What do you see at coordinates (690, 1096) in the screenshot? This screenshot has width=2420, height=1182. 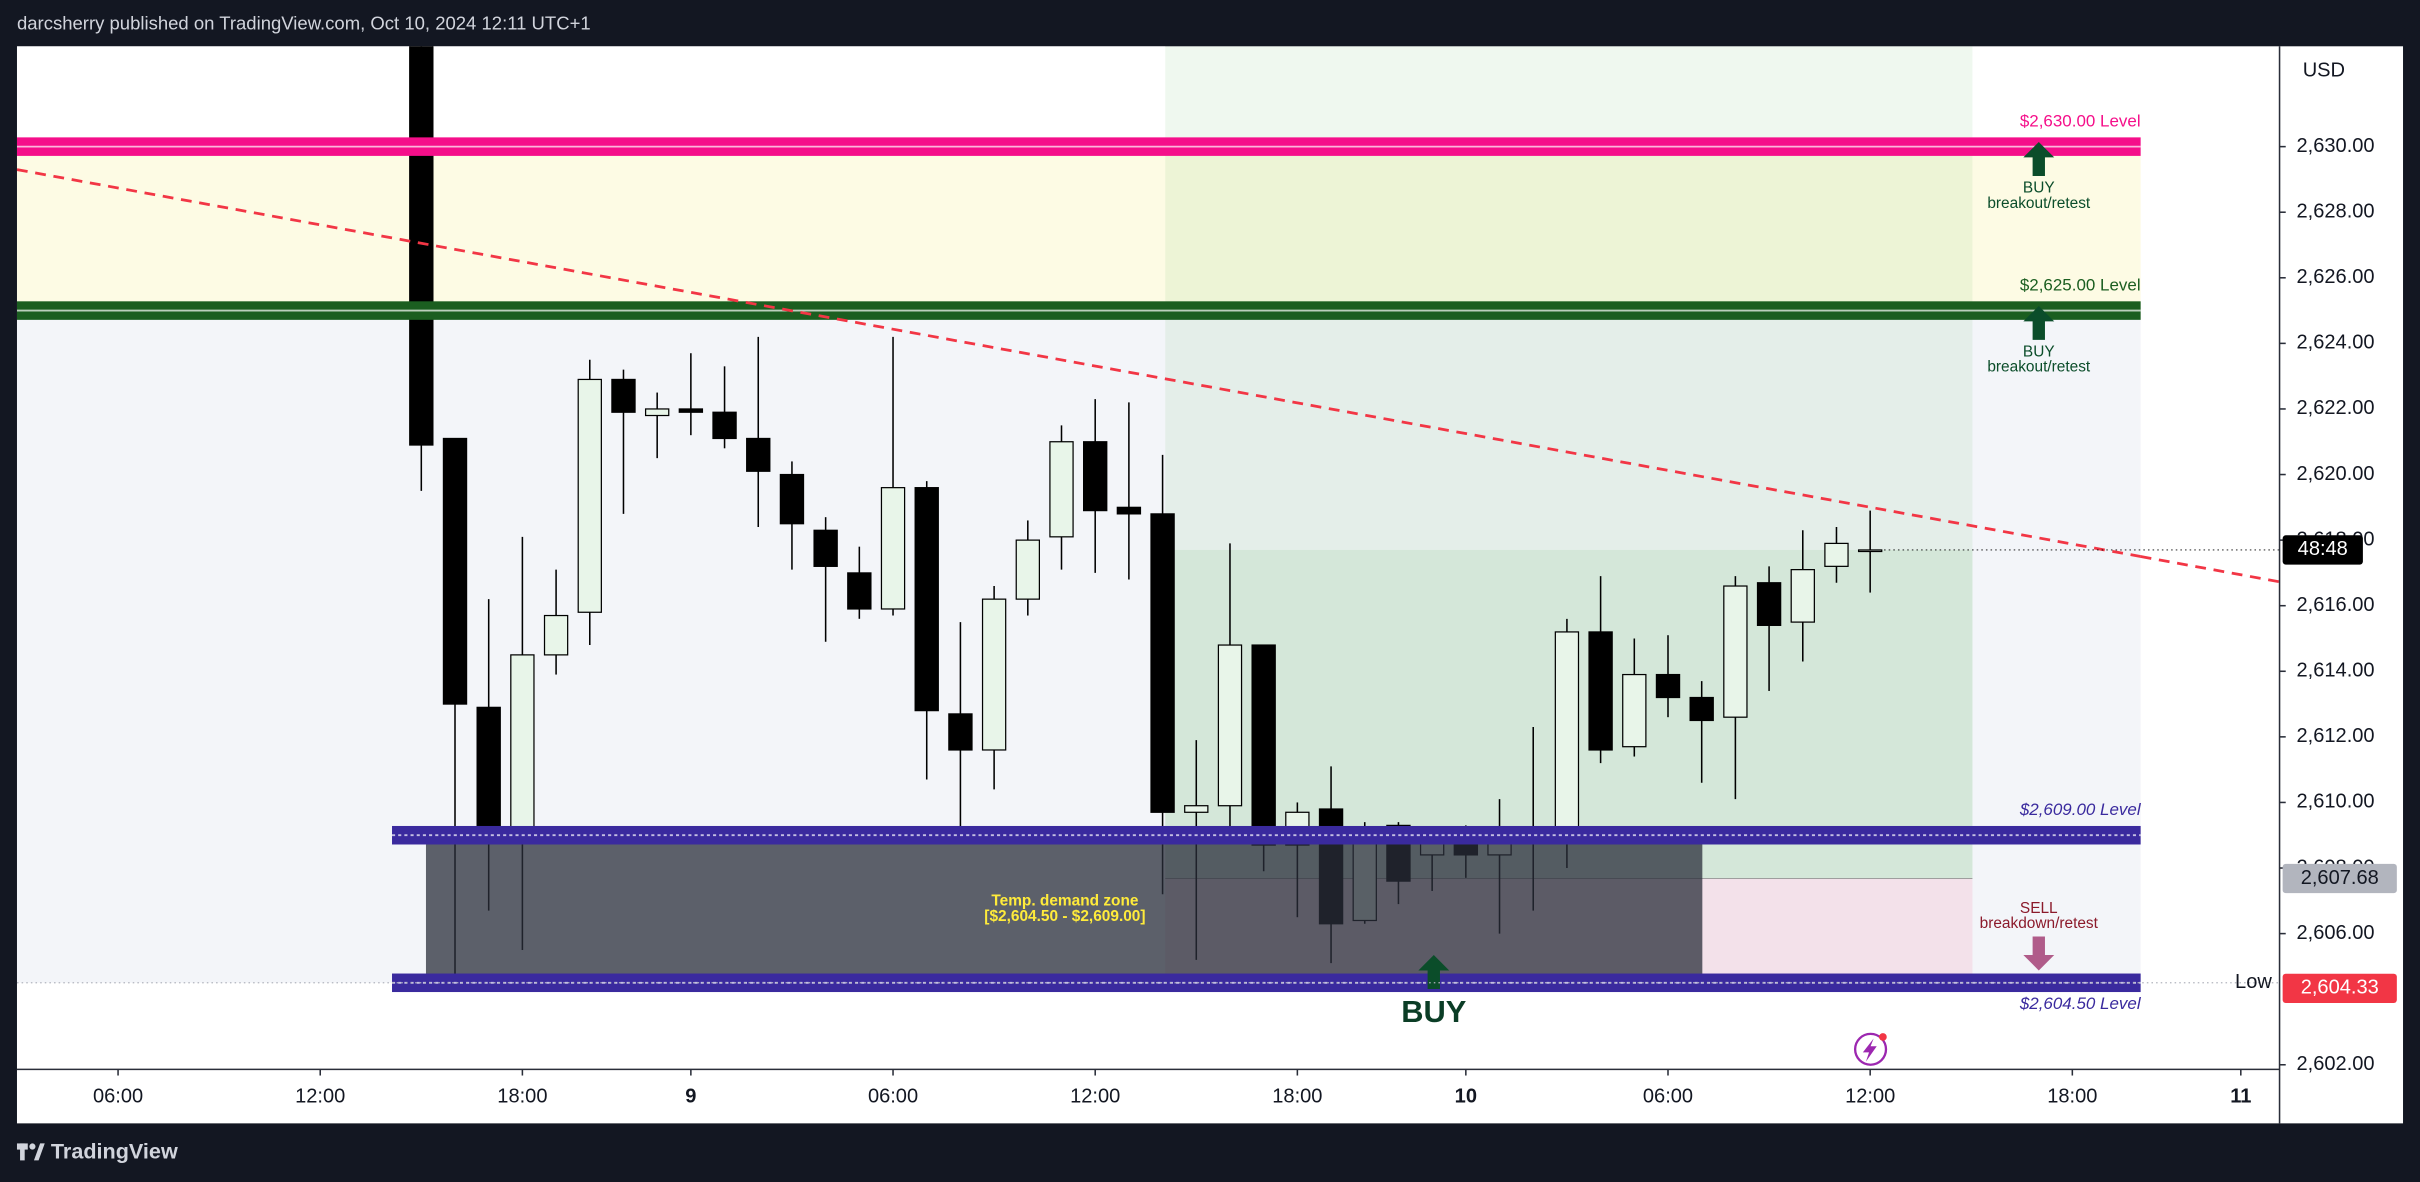 I see `x-tick-label: 9` at bounding box center [690, 1096].